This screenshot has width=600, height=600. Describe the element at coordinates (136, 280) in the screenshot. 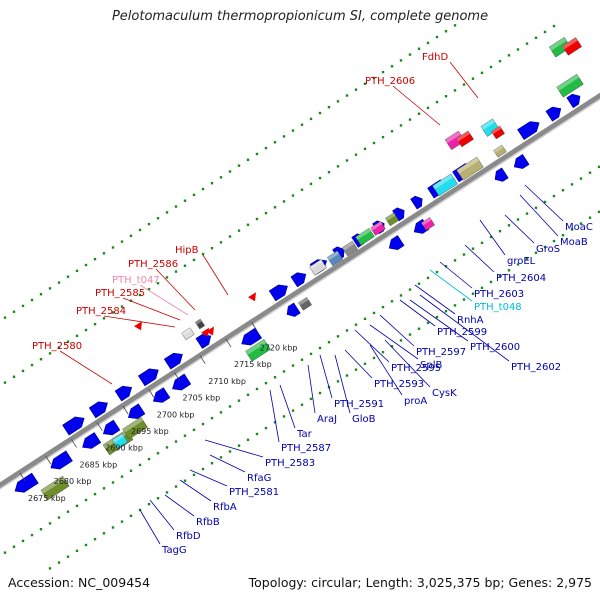

I see `gene-label-top: PTH_t047` at that location.